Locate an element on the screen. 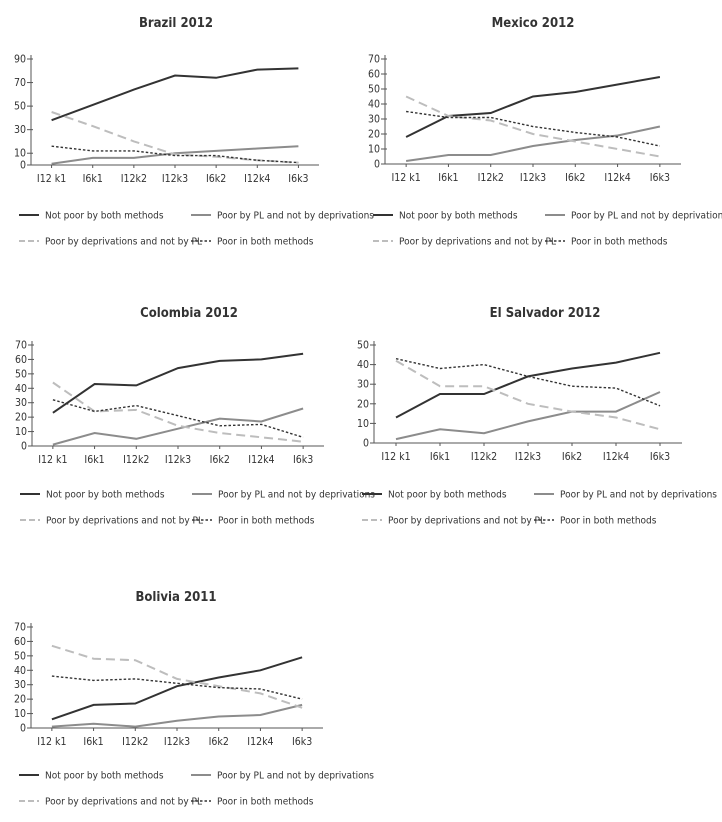 Image resolution: width=722 pixels, height=822 pixels. chart-title: Bolivia 2011 is located at coordinates (175, 597).